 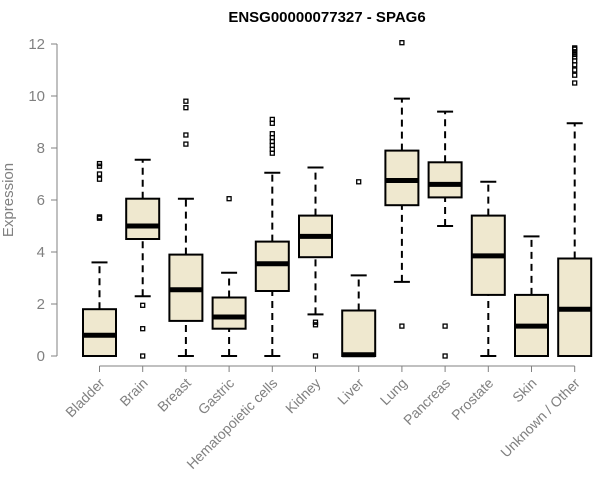 I want to click on y-tick-label: 0, so click(x=41, y=356).